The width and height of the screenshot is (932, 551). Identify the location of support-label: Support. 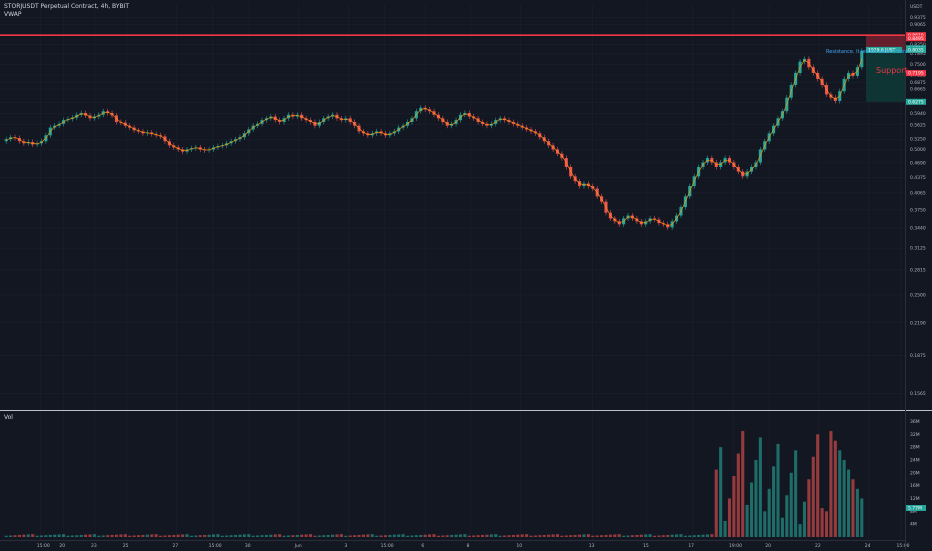
(892, 70).